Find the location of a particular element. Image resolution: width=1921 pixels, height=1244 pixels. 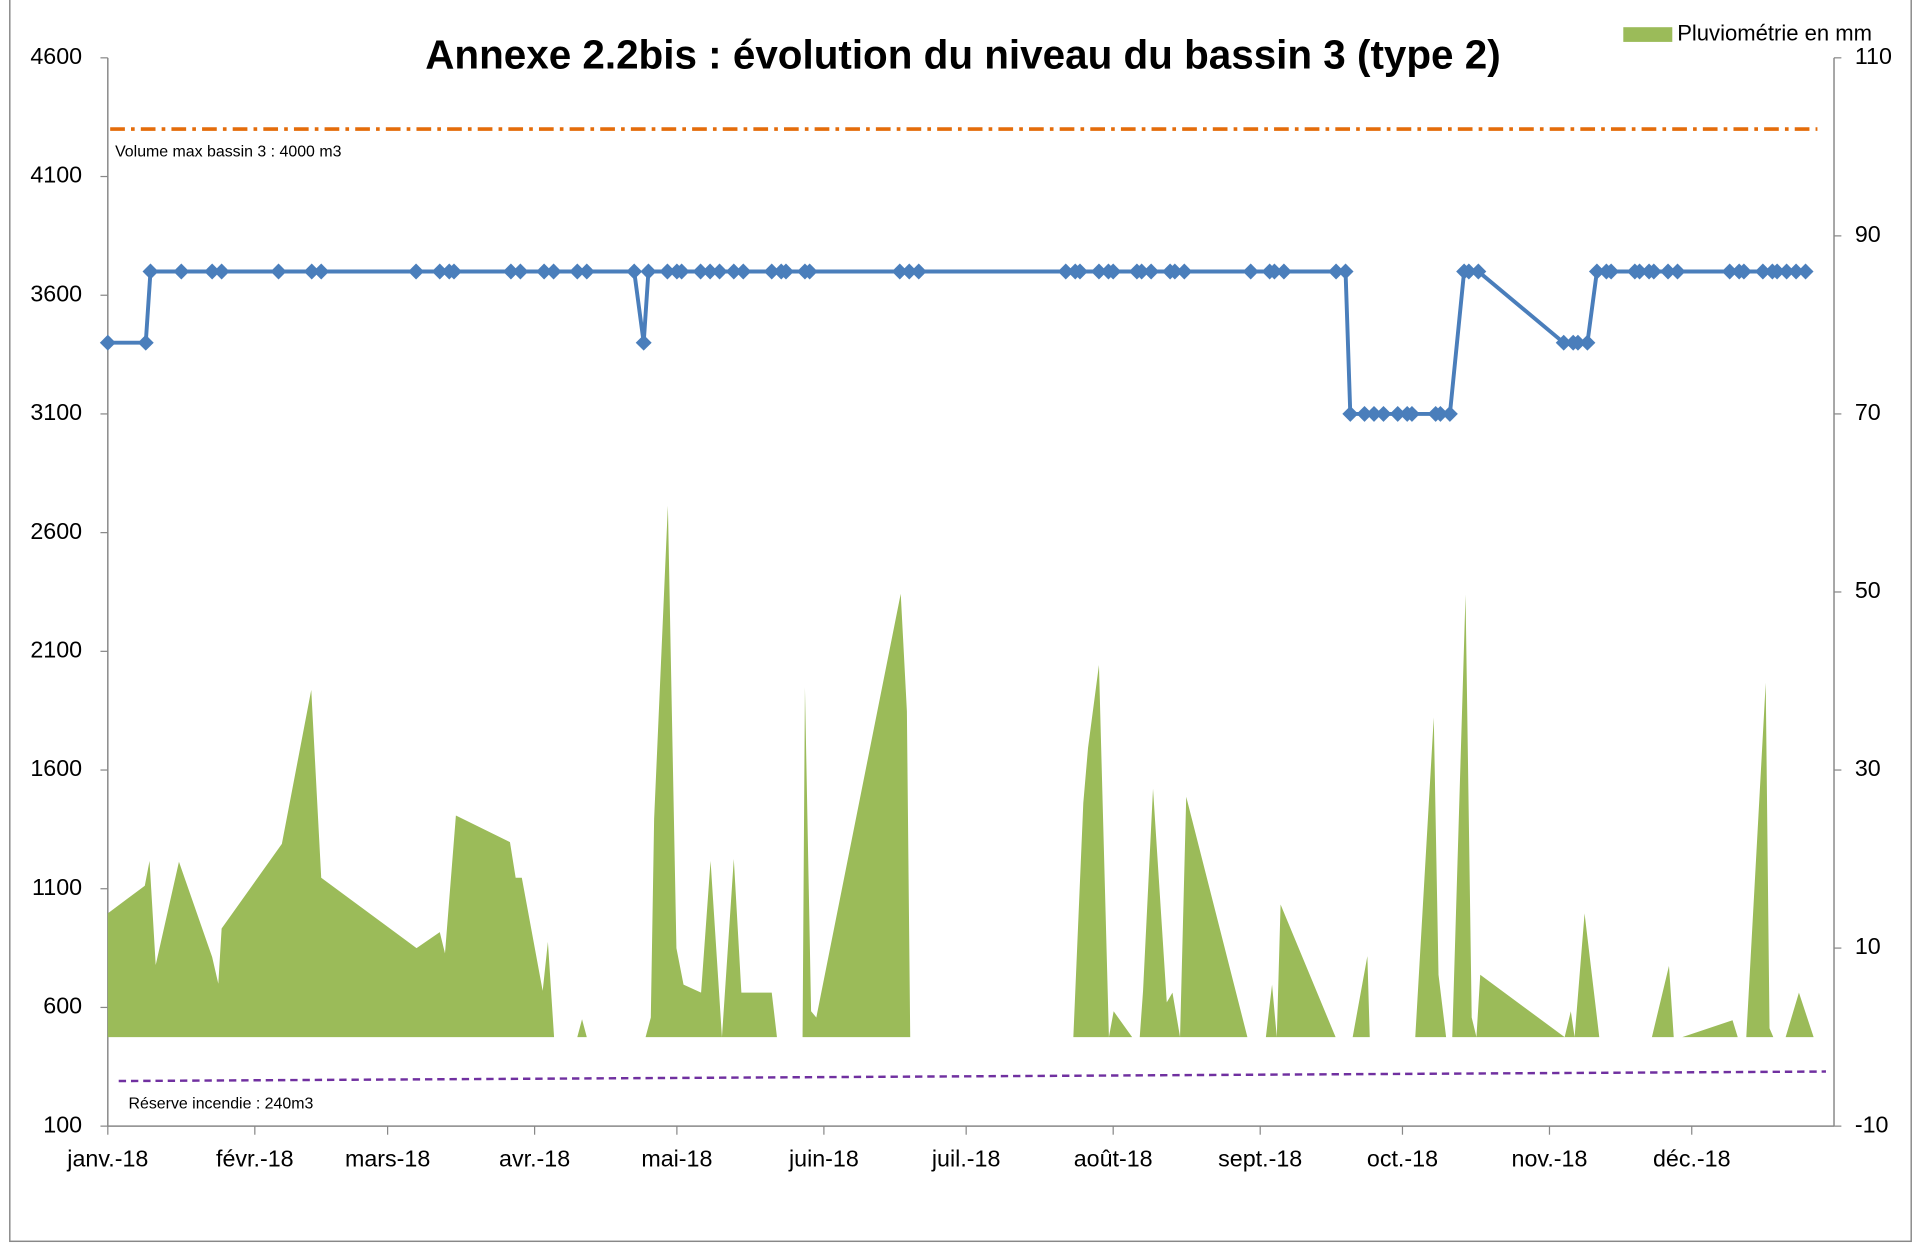

y2-tick-label: -10 is located at coordinates (1872, 1124).